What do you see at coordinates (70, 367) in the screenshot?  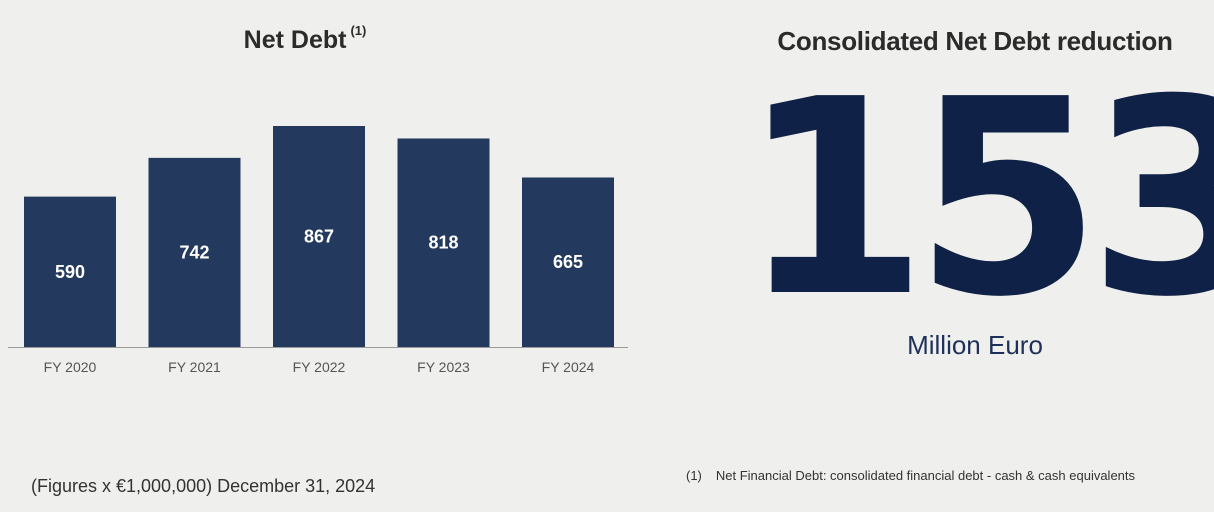 I see `x-tick-label: FY 2020` at bounding box center [70, 367].